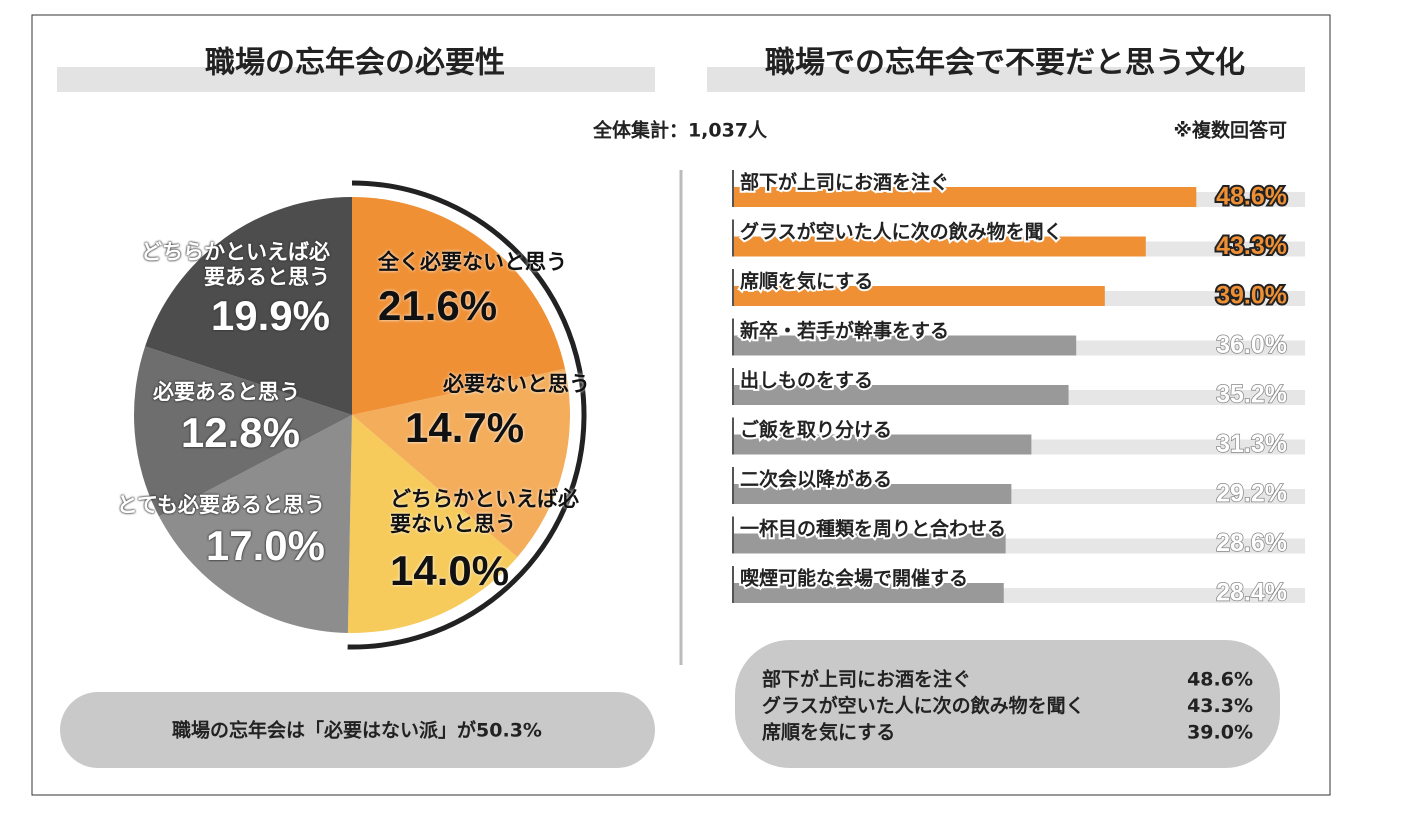 Image resolution: width=1412 pixels, height=830 pixels. I want to click on chart-title: 職場の忘年会の必要性, so click(355, 63).